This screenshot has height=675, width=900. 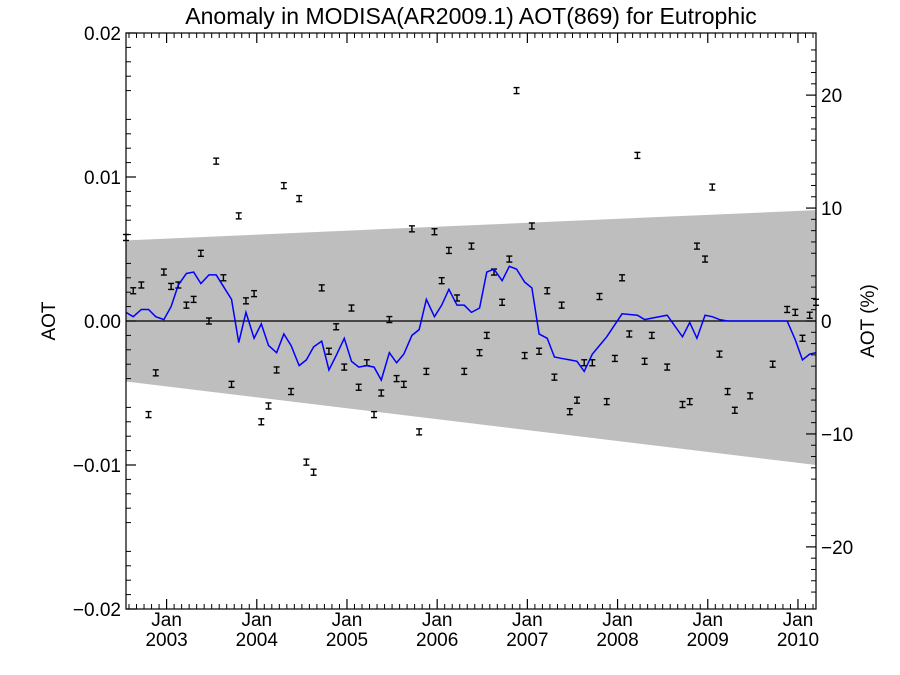 What do you see at coordinates (102, 178) in the screenshot?
I see `y-tick-label: 0.01` at bounding box center [102, 178].